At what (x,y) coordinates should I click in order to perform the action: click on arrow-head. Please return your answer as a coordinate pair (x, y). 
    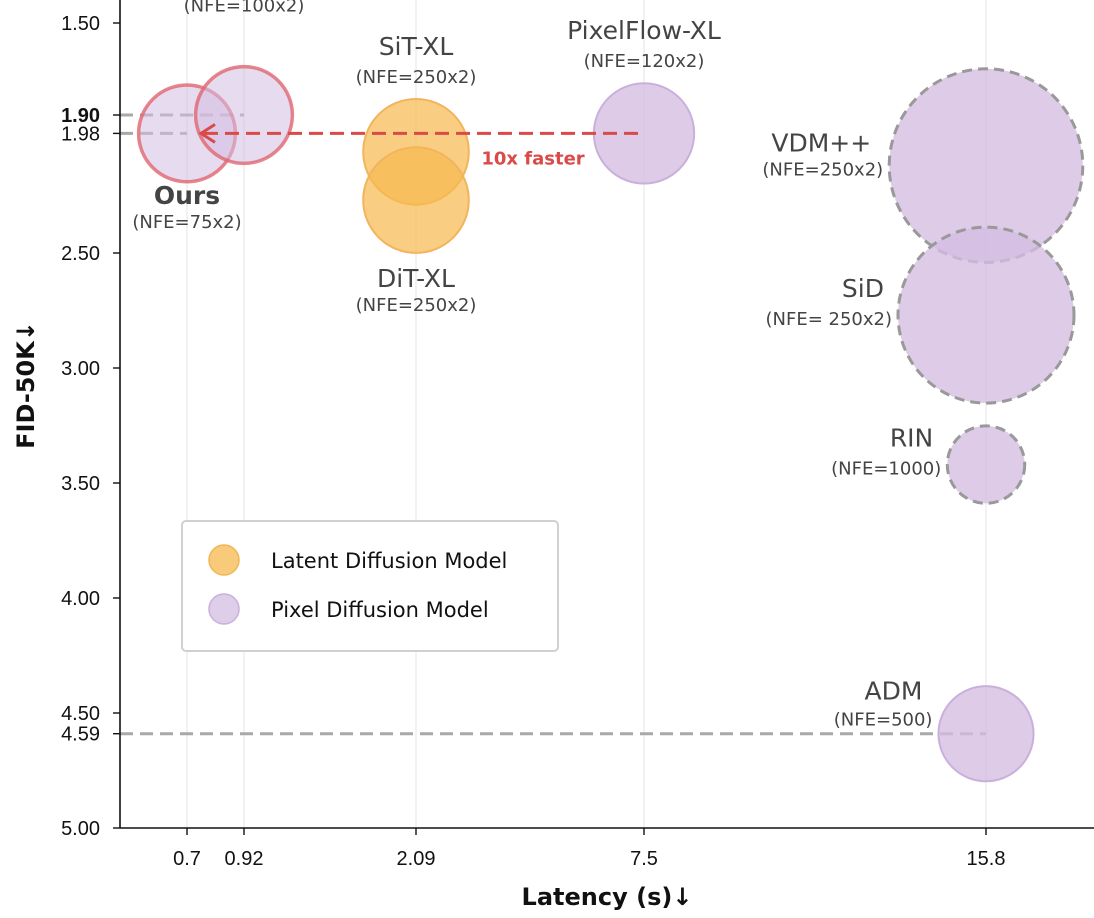
    Looking at the image, I should click on (207, 133).